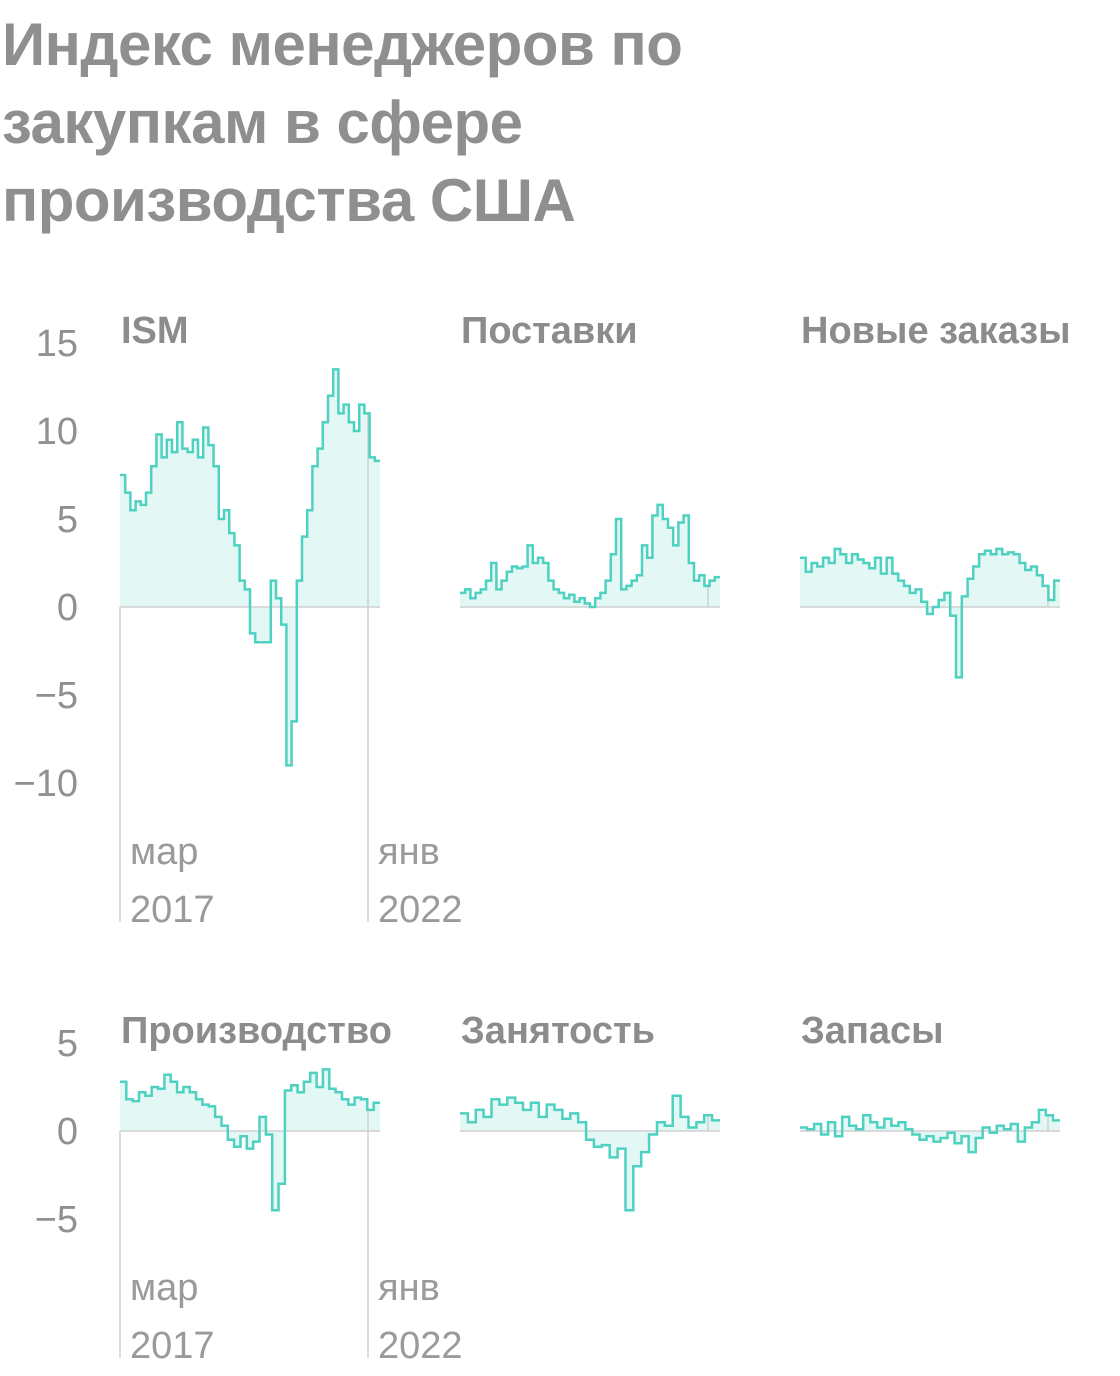 The width and height of the screenshot is (1120, 1376). I want to click on panel-title: Новые заказы, so click(936, 331).